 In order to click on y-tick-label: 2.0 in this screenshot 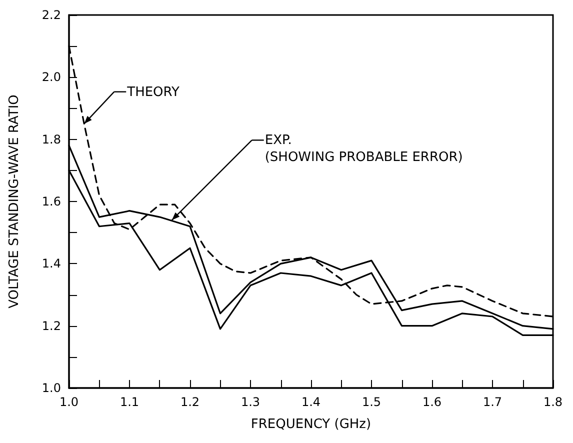, I will do `click(51, 77)`.